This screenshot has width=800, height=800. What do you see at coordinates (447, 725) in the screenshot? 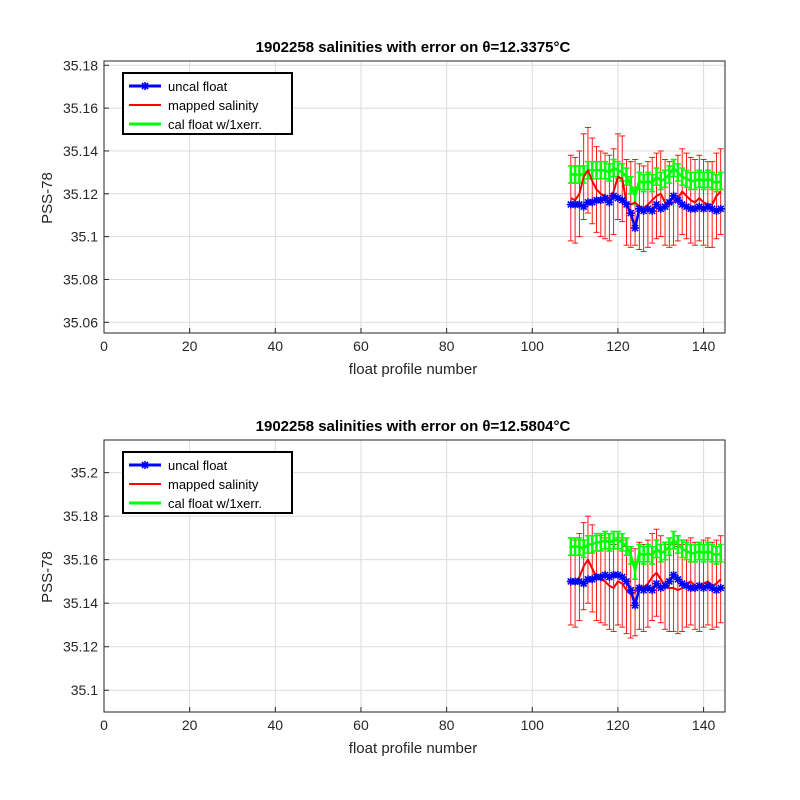
I see `bottom-x-tick-label: 80` at bounding box center [447, 725].